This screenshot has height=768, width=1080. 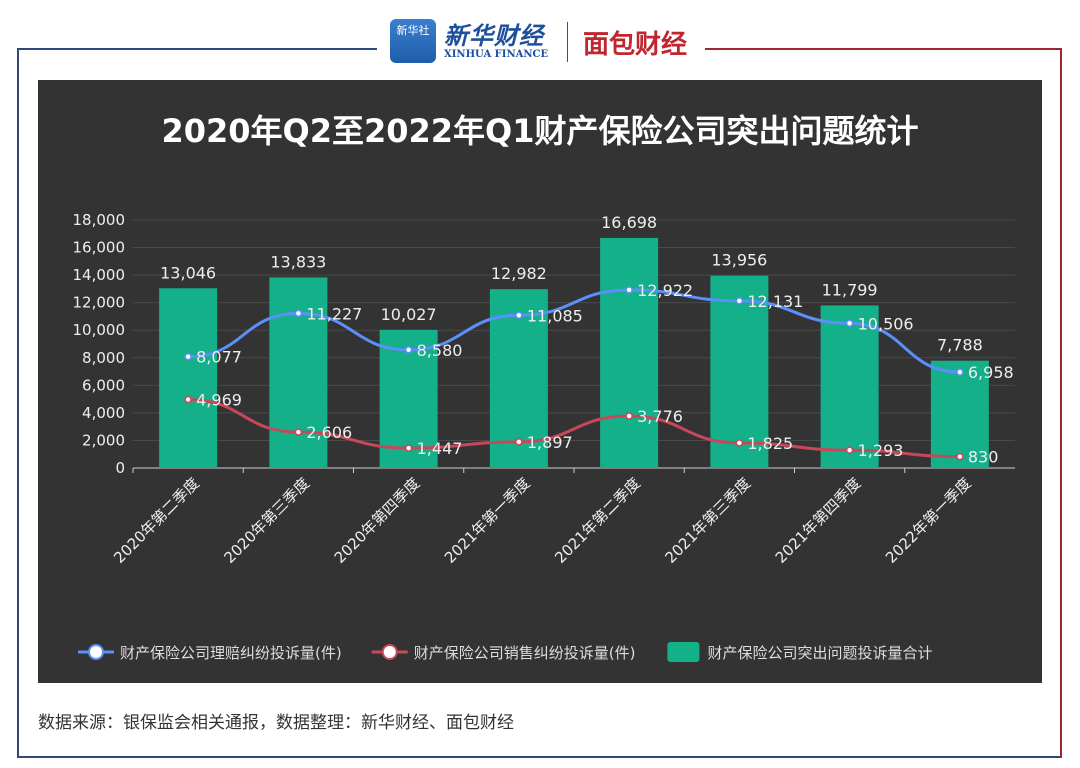 I want to click on y-tick-label: 14,000, so click(x=99, y=275).